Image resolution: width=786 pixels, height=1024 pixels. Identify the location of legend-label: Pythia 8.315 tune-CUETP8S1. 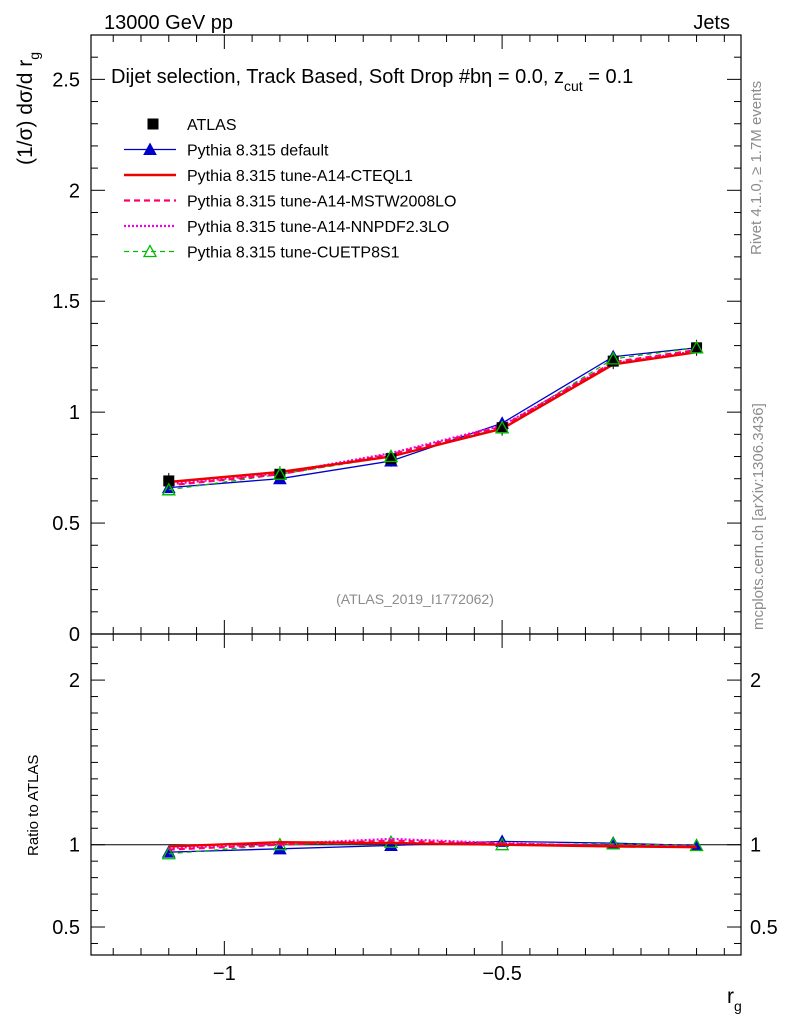
(293, 253).